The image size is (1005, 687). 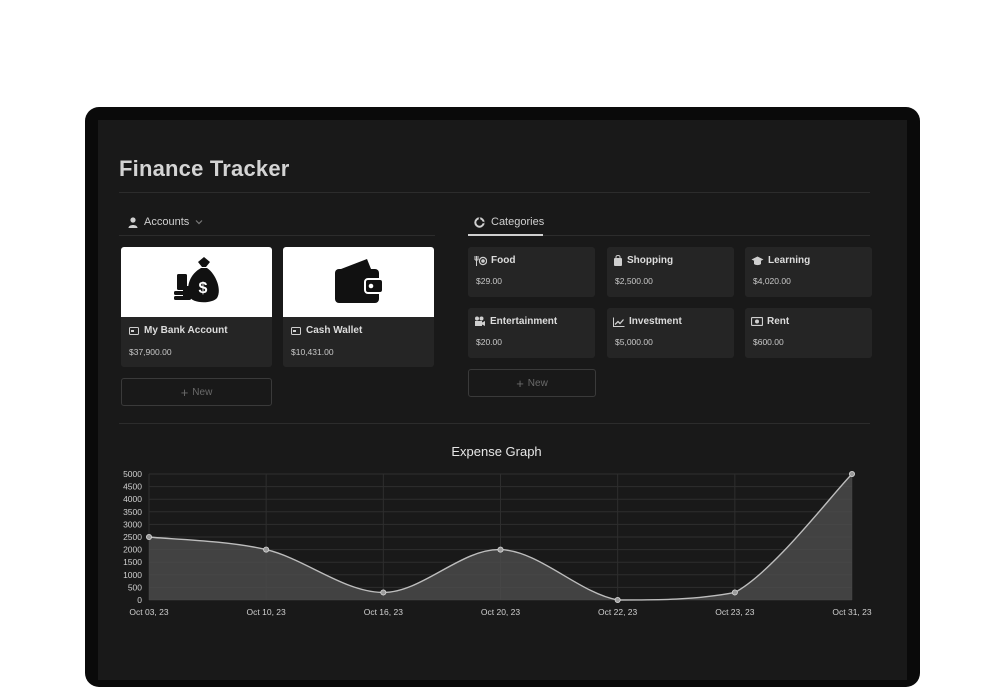 I want to click on x-tick-label: Oct 22, 23, so click(x=617, y=612).